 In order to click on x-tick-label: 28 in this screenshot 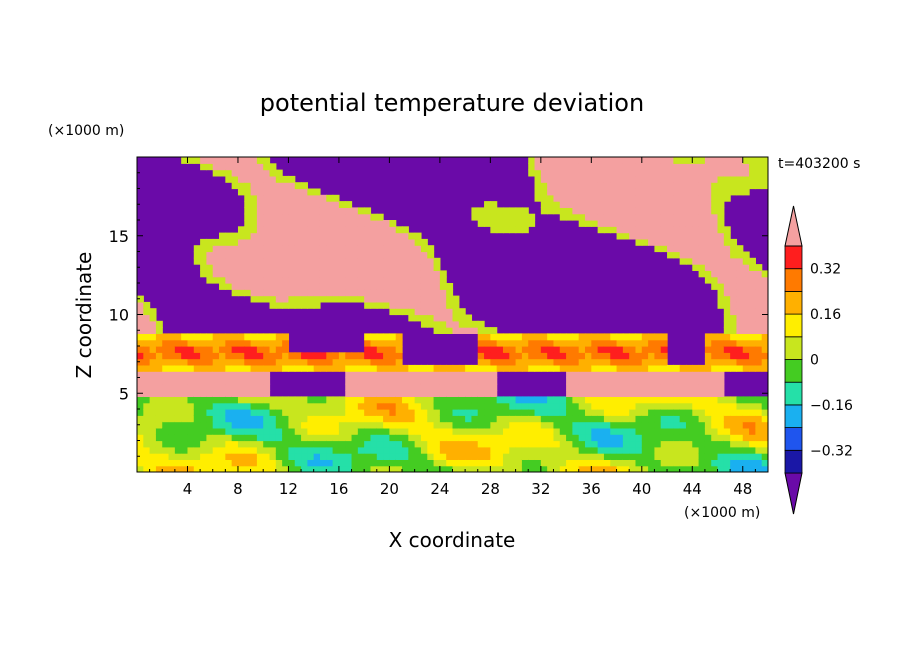, I will do `click(490, 489)`.